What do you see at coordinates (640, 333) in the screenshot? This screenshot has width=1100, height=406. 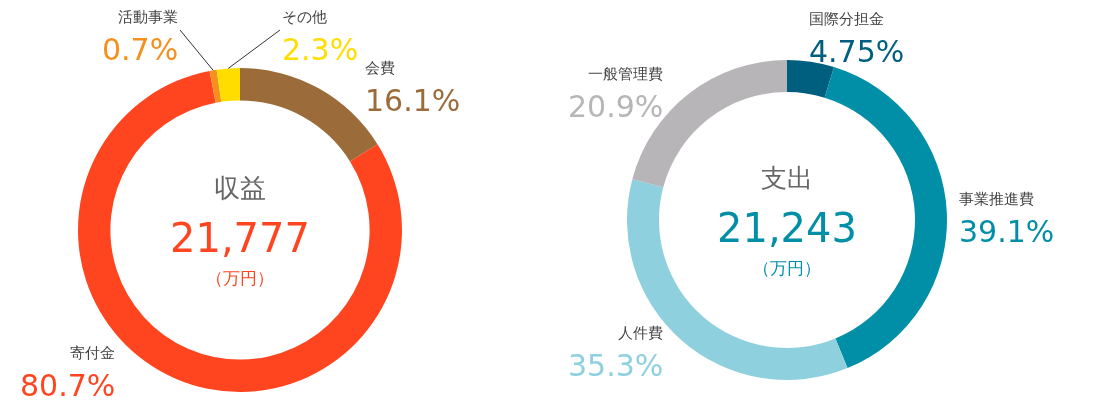 I see `slice-label: 人件費` at bounding box center [640, 333].